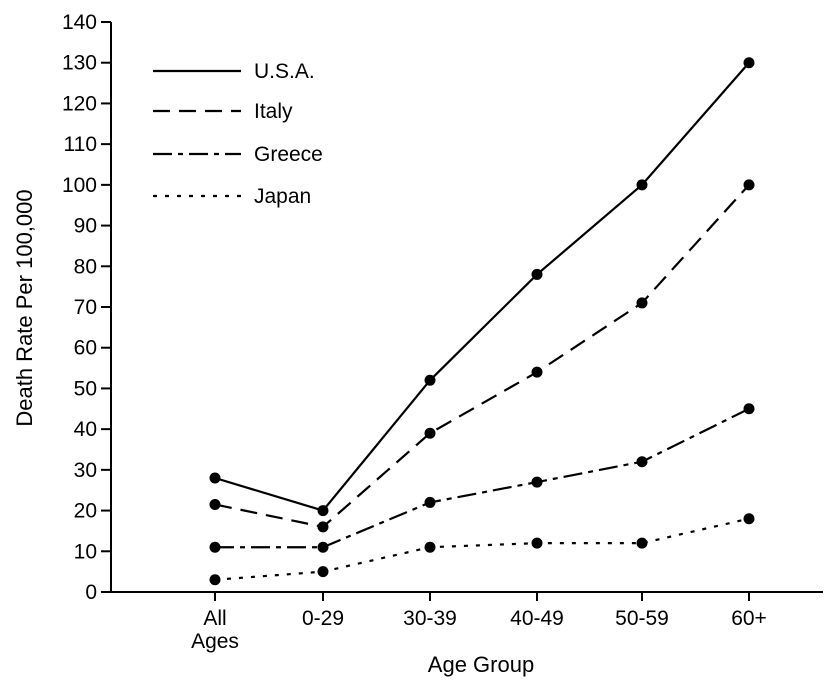 The height and width of the screenshot is (683, 837). I want to click on y-tick-label: 30, so click(85, 470).